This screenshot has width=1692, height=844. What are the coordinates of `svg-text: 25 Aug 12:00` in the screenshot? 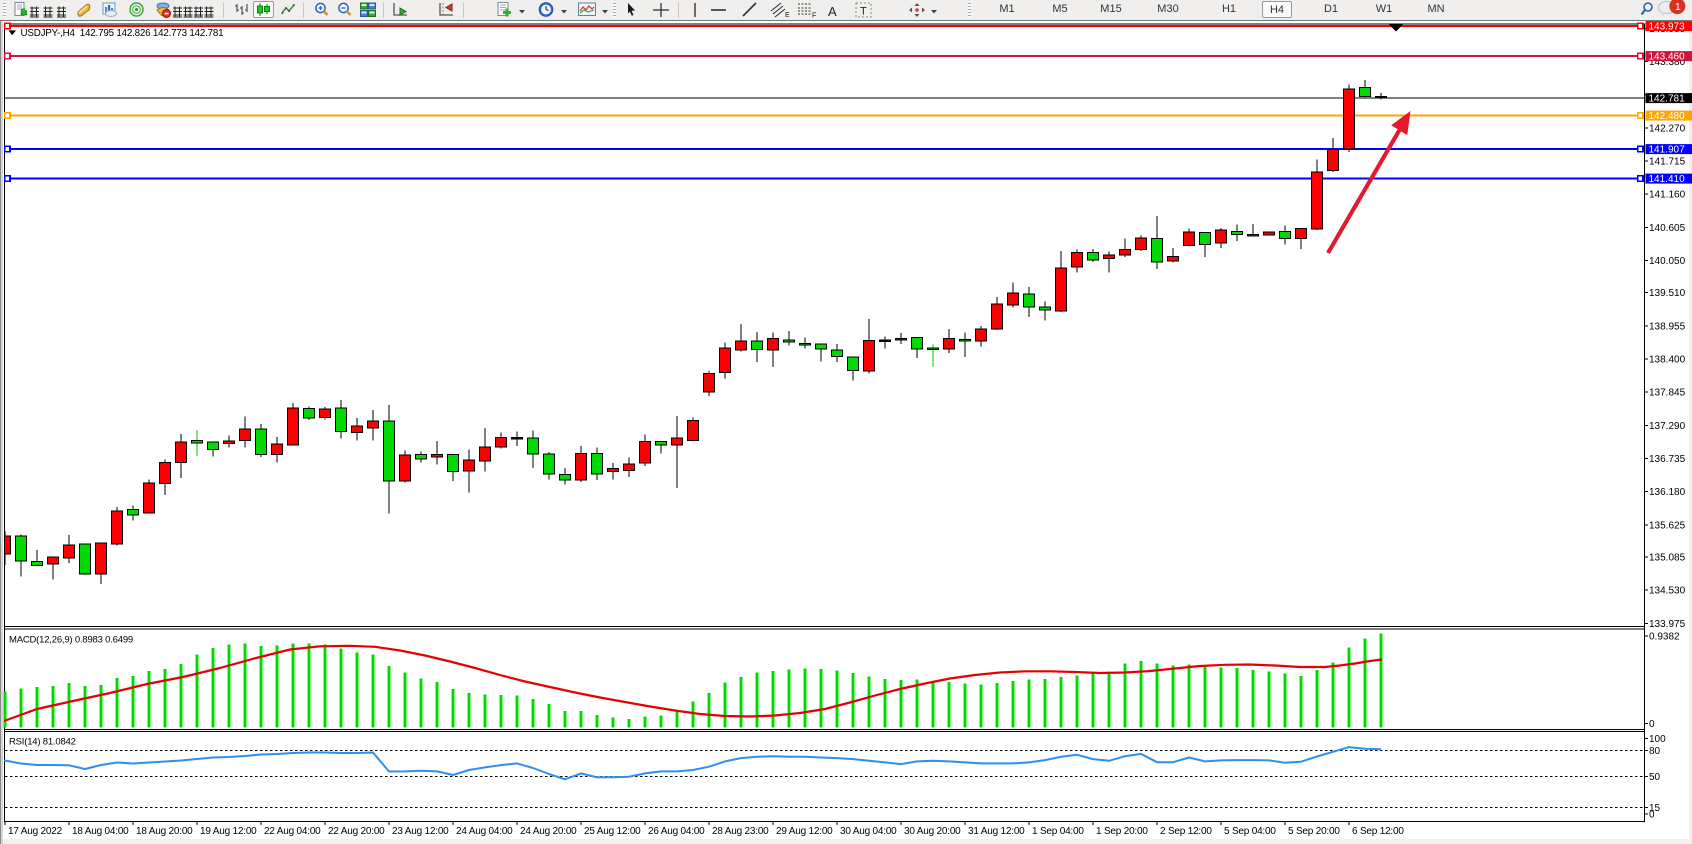 It's located at (612, 831).